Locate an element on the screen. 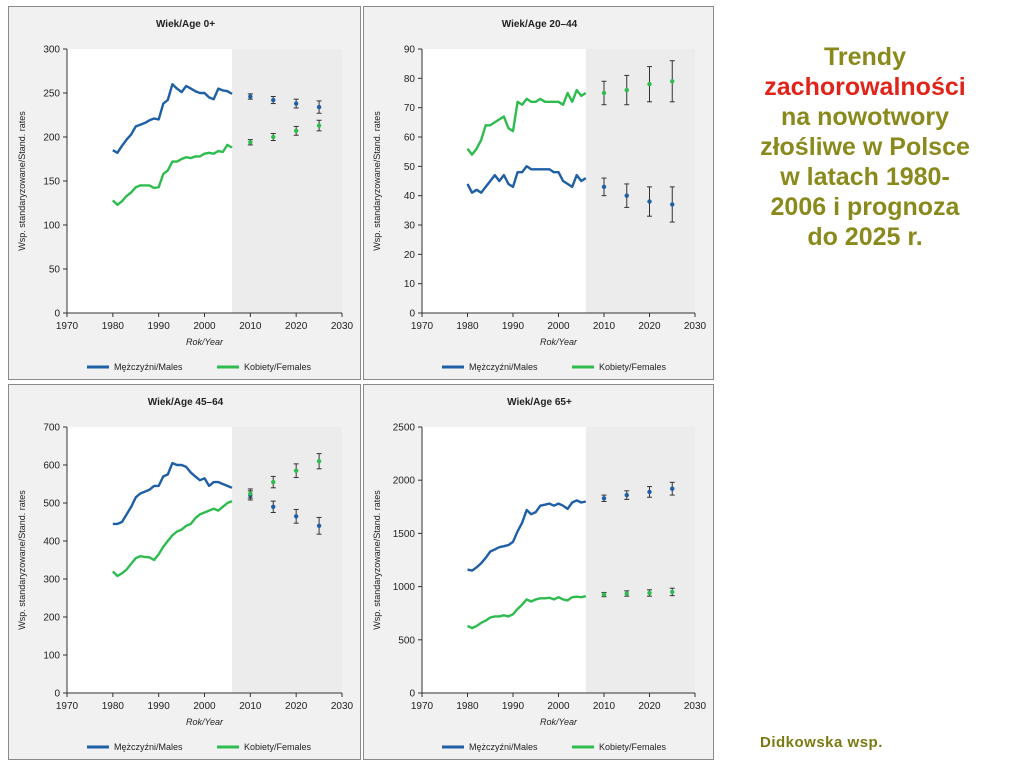 Image resolution: width=1024 pixels, height=765 pixels. y-tick-label: 250 is located at coordinates (51, 94).